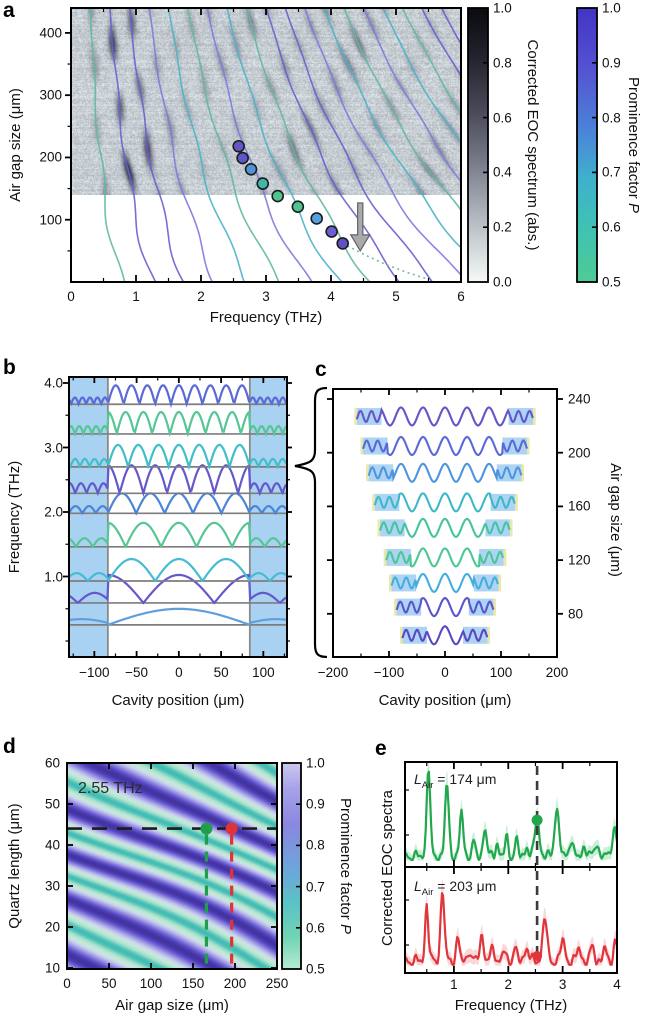 This screenshot has width=646, height=1024. Describe the element at coordinates (532, 145) in the screenshot. I see `colorbar-eoc-label: Corrected EOC spectrum (abs.)` at that location.